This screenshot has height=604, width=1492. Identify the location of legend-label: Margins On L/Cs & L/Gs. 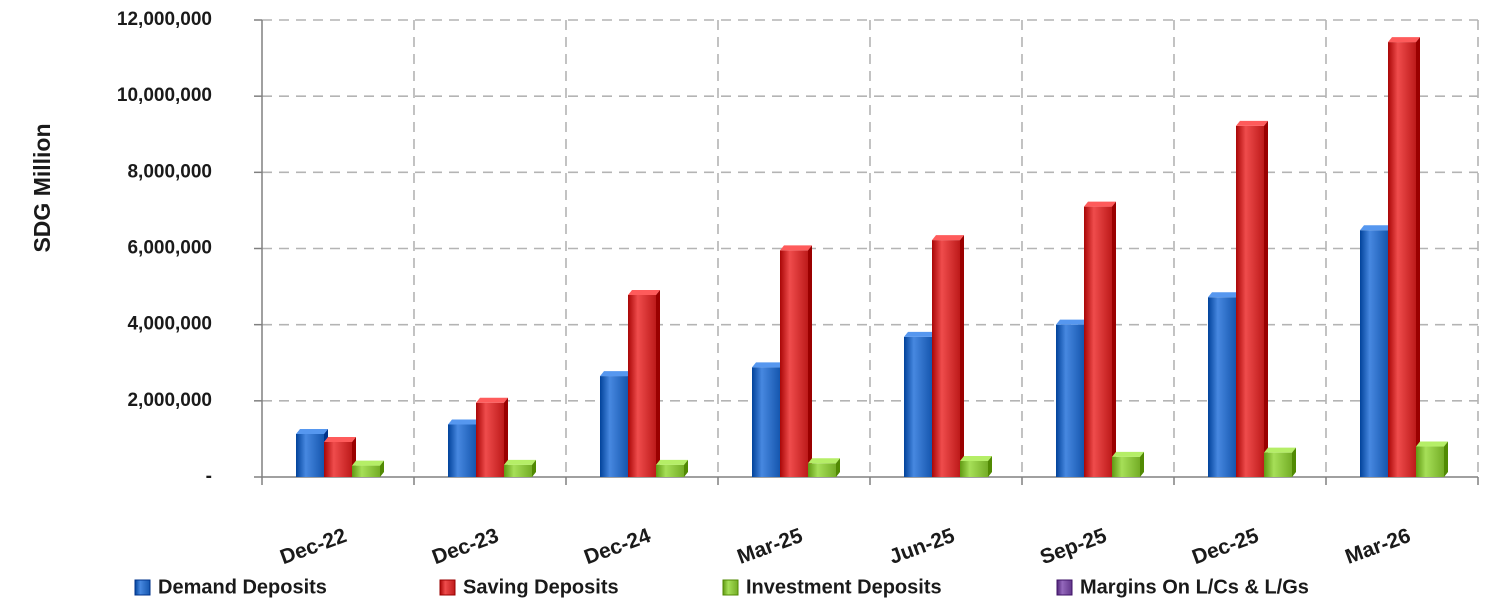
(1194, 587).